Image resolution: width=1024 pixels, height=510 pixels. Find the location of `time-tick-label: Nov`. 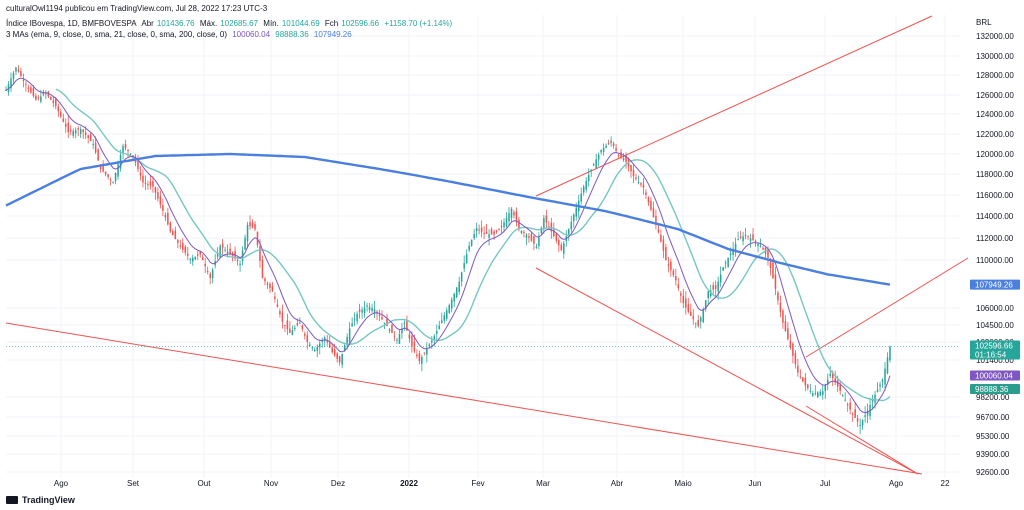

time-tick-label: Nov is located at coordinates (271, 483).